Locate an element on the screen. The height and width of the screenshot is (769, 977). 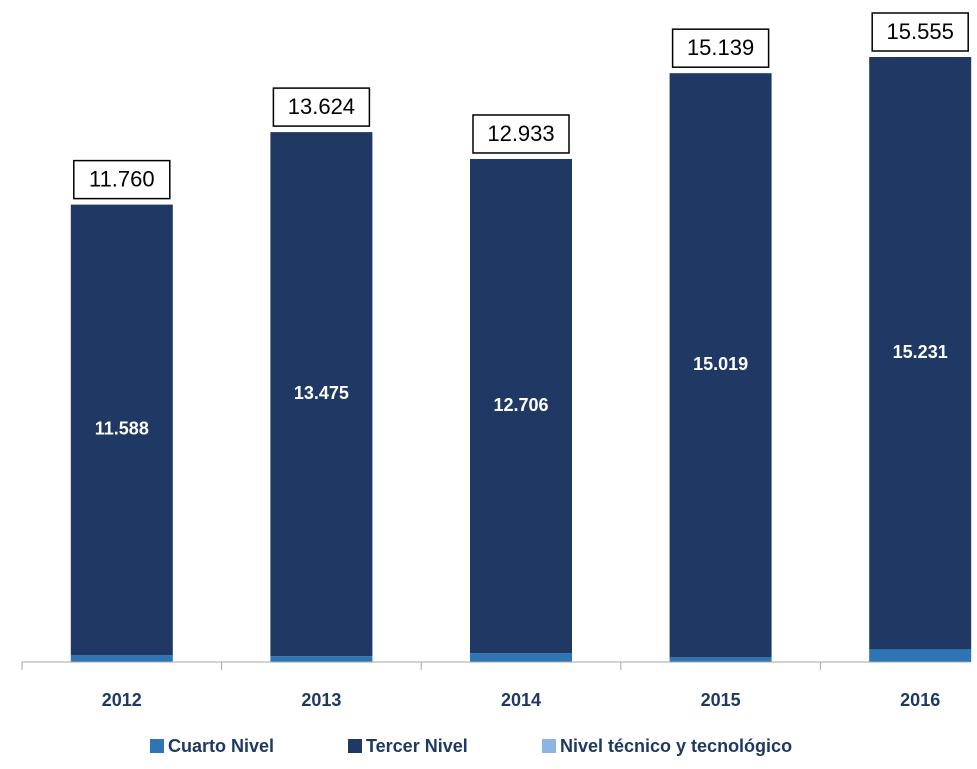
total-label: 11.760 is located at coordinates (122, 178).